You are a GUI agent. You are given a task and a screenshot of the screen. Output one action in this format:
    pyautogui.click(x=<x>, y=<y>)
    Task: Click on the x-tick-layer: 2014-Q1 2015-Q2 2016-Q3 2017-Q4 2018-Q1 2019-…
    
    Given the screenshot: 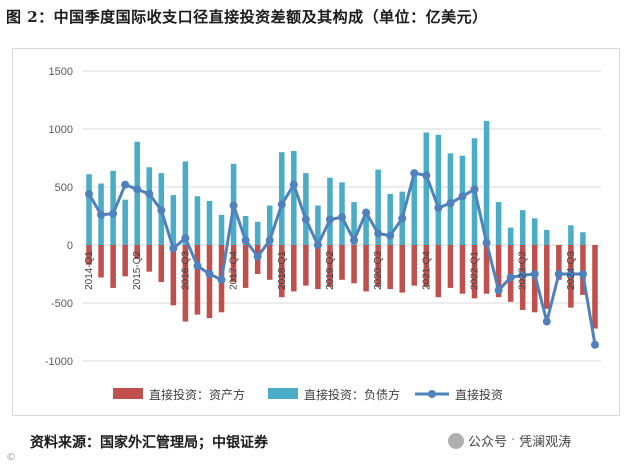 What is the action you would take?
    pyautogui.click(x=330, y=270)
    